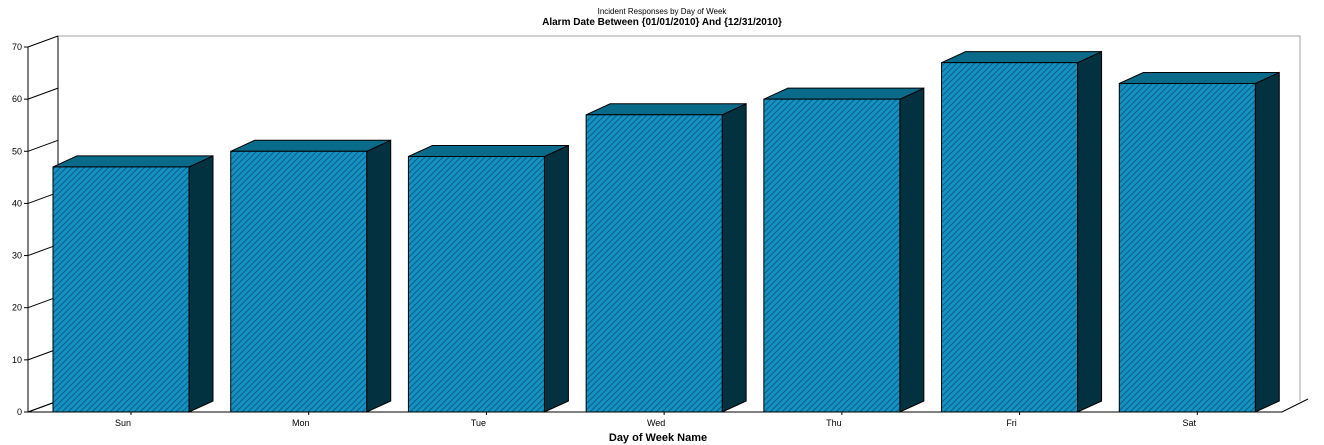 The width and height of the screenshot is (1324, 445). What do you see at coordinates (301, 423) in the screenshot?
I see `x-tick-label-mon: Mon` at bounding box center [301, 423].